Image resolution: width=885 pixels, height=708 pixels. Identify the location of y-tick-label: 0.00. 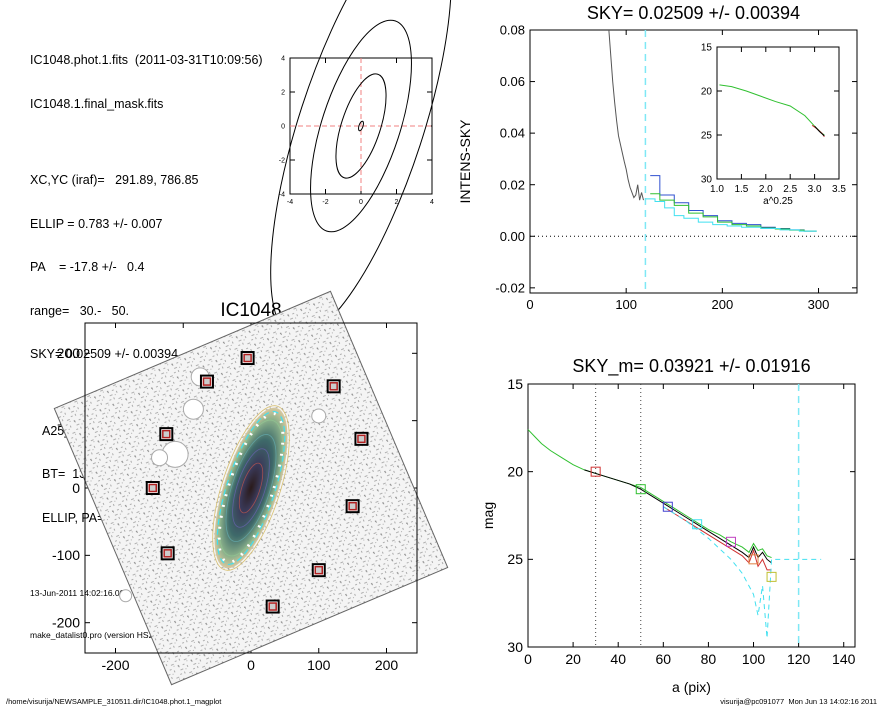
(512, 236).